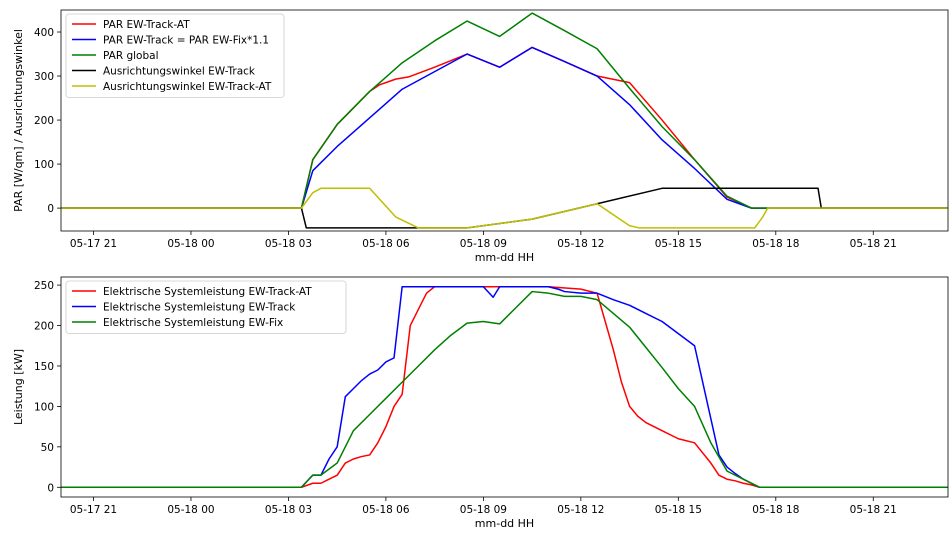  I want to click on par-x-tick-label: 05-18 06, so click(386, 244).